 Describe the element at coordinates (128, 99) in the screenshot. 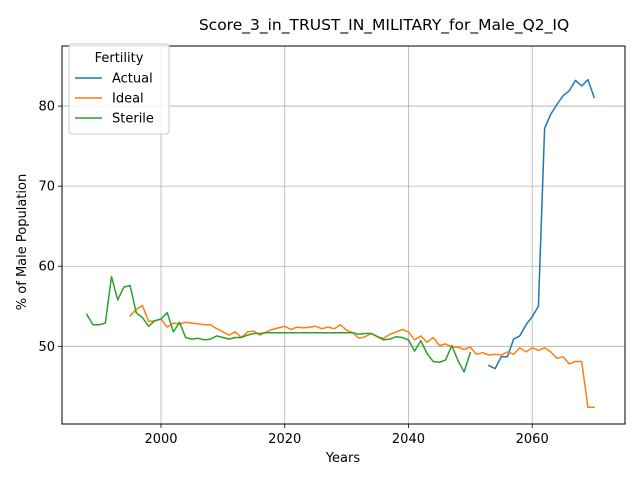

I see `legend-label-ideal: Ideal` at that location.